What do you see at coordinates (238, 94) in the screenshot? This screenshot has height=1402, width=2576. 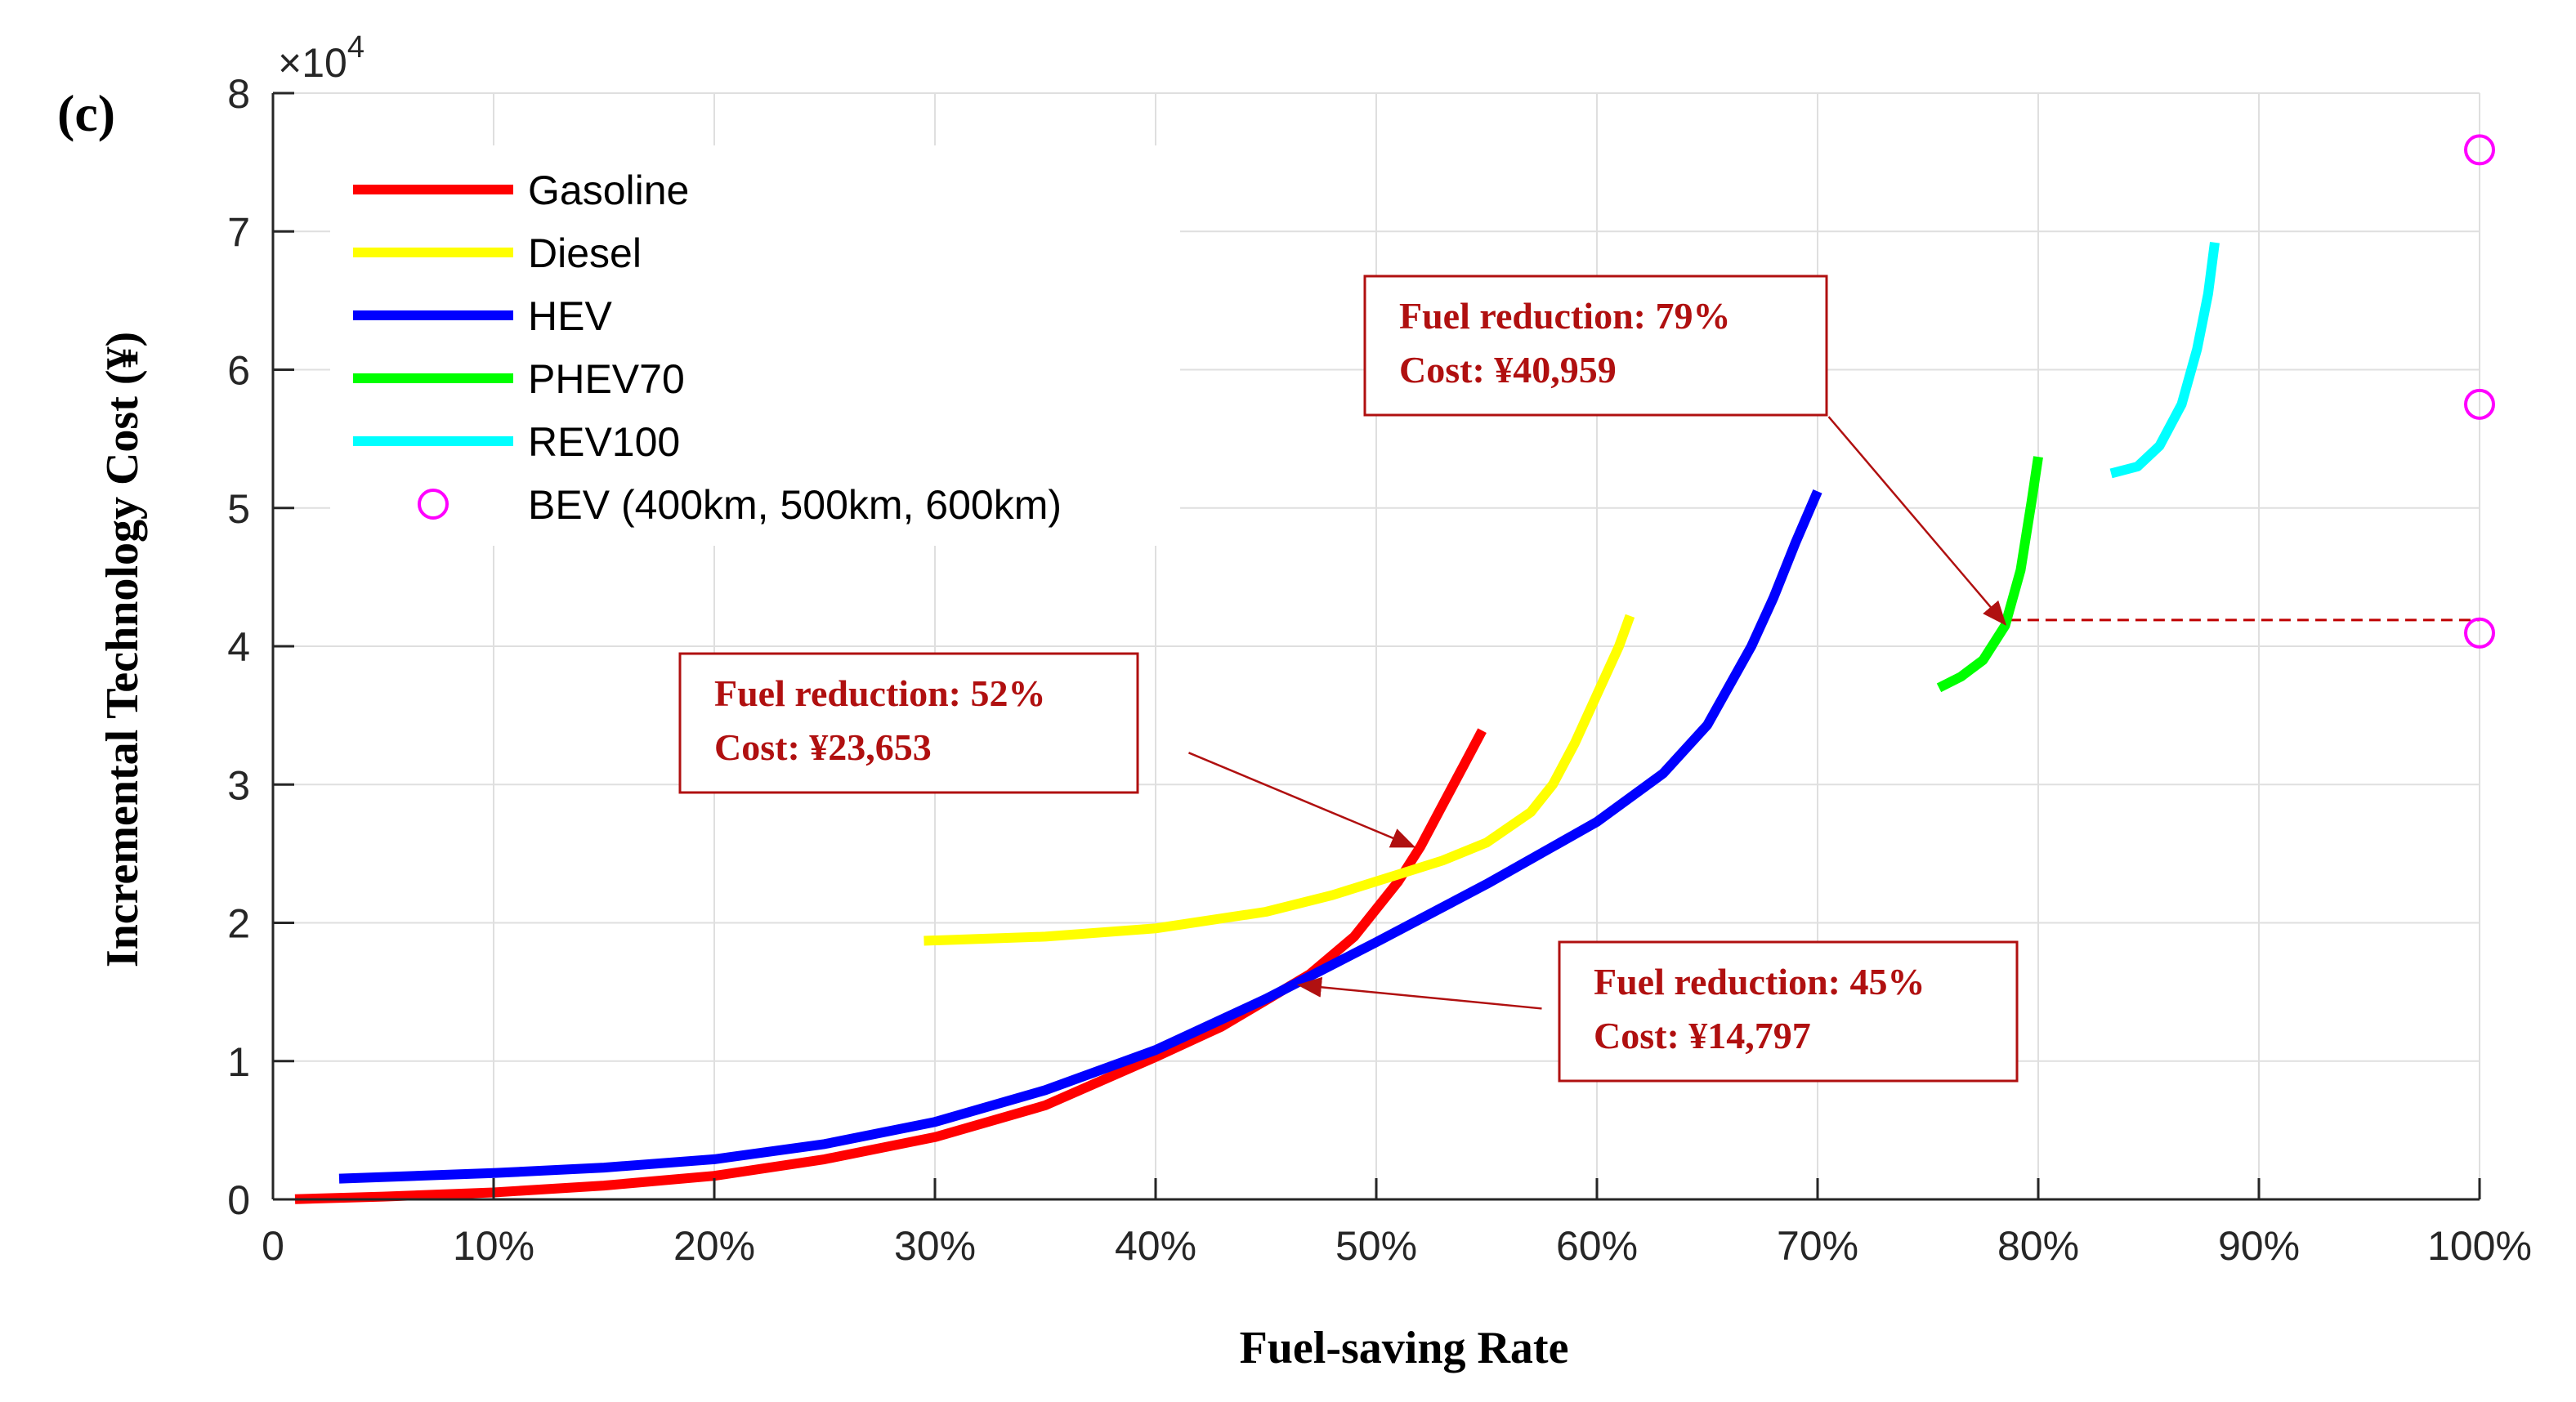 I see `y-tick-label: 8` at bounding box center [238, 94].